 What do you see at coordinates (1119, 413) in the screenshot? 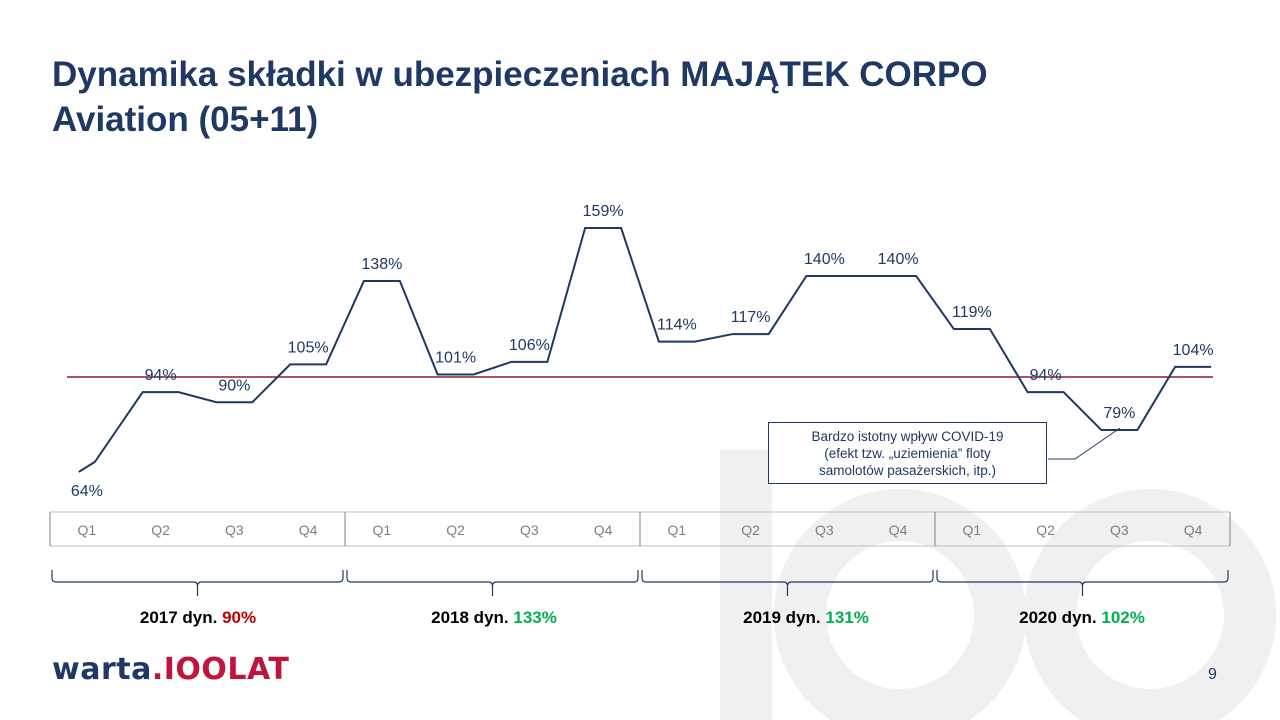
I see `data-label: 79%` at bounding box center [1119, 413].